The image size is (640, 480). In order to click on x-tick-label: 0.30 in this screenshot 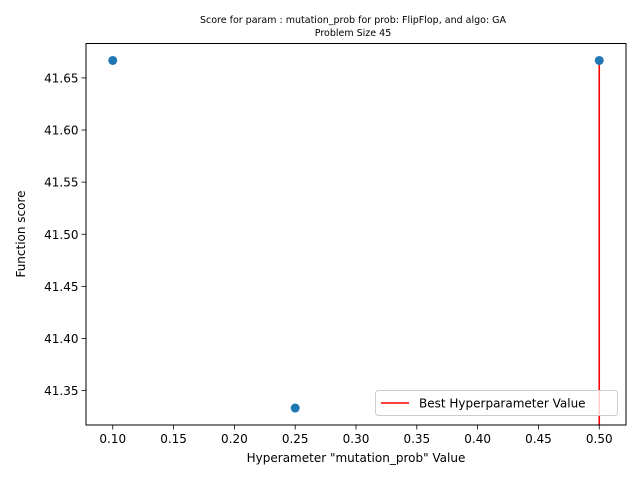, I will do `click(356, 439)`.